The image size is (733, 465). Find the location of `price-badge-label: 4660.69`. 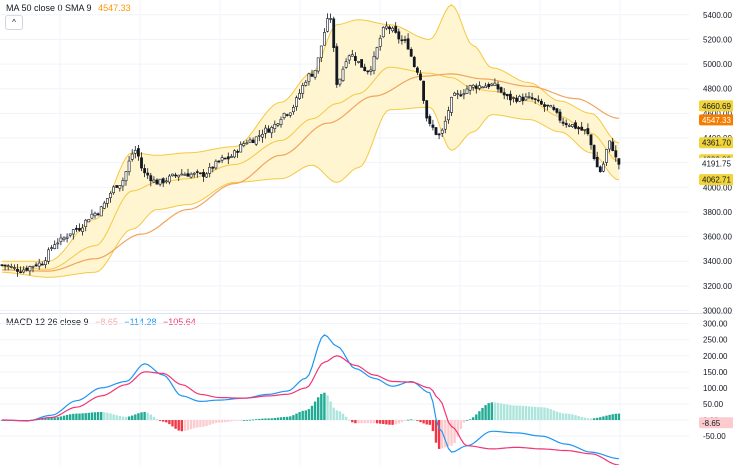

price-badge-label: 4660.69 is located at coordinates (716, 106).